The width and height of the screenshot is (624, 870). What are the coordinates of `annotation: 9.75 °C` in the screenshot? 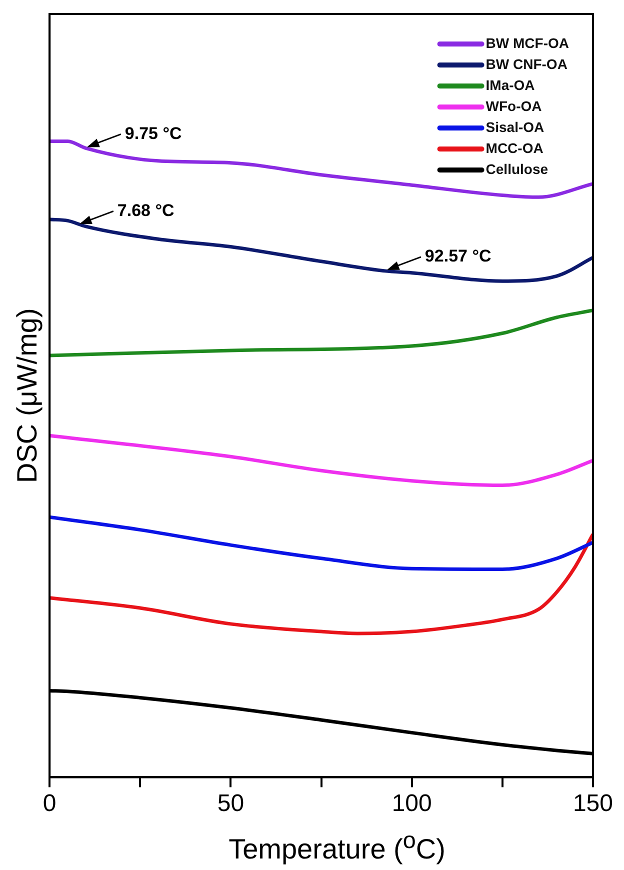 It's located at (153, 133).